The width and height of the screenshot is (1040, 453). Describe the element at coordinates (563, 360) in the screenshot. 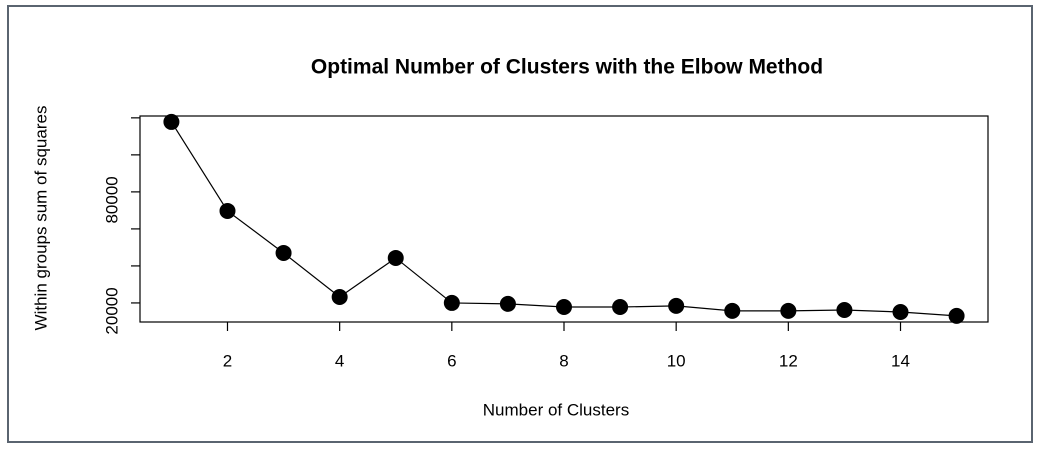

I see `x-tick-label: 8` at that location.